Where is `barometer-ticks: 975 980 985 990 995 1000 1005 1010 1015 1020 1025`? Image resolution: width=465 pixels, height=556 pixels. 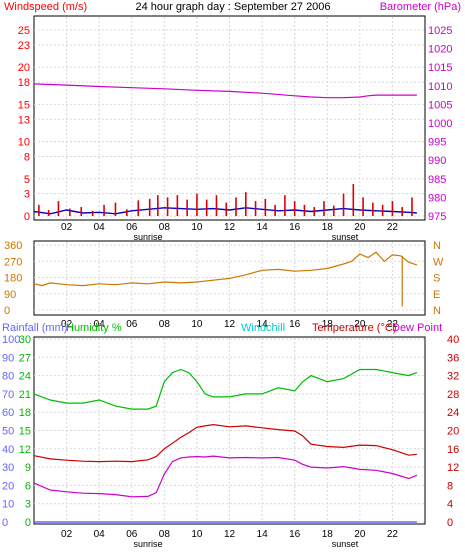
barometer-ticks: 975 980 985 990 995 1000 1005 1010 1015 1020 1025 is located at coordinates (440, 124).